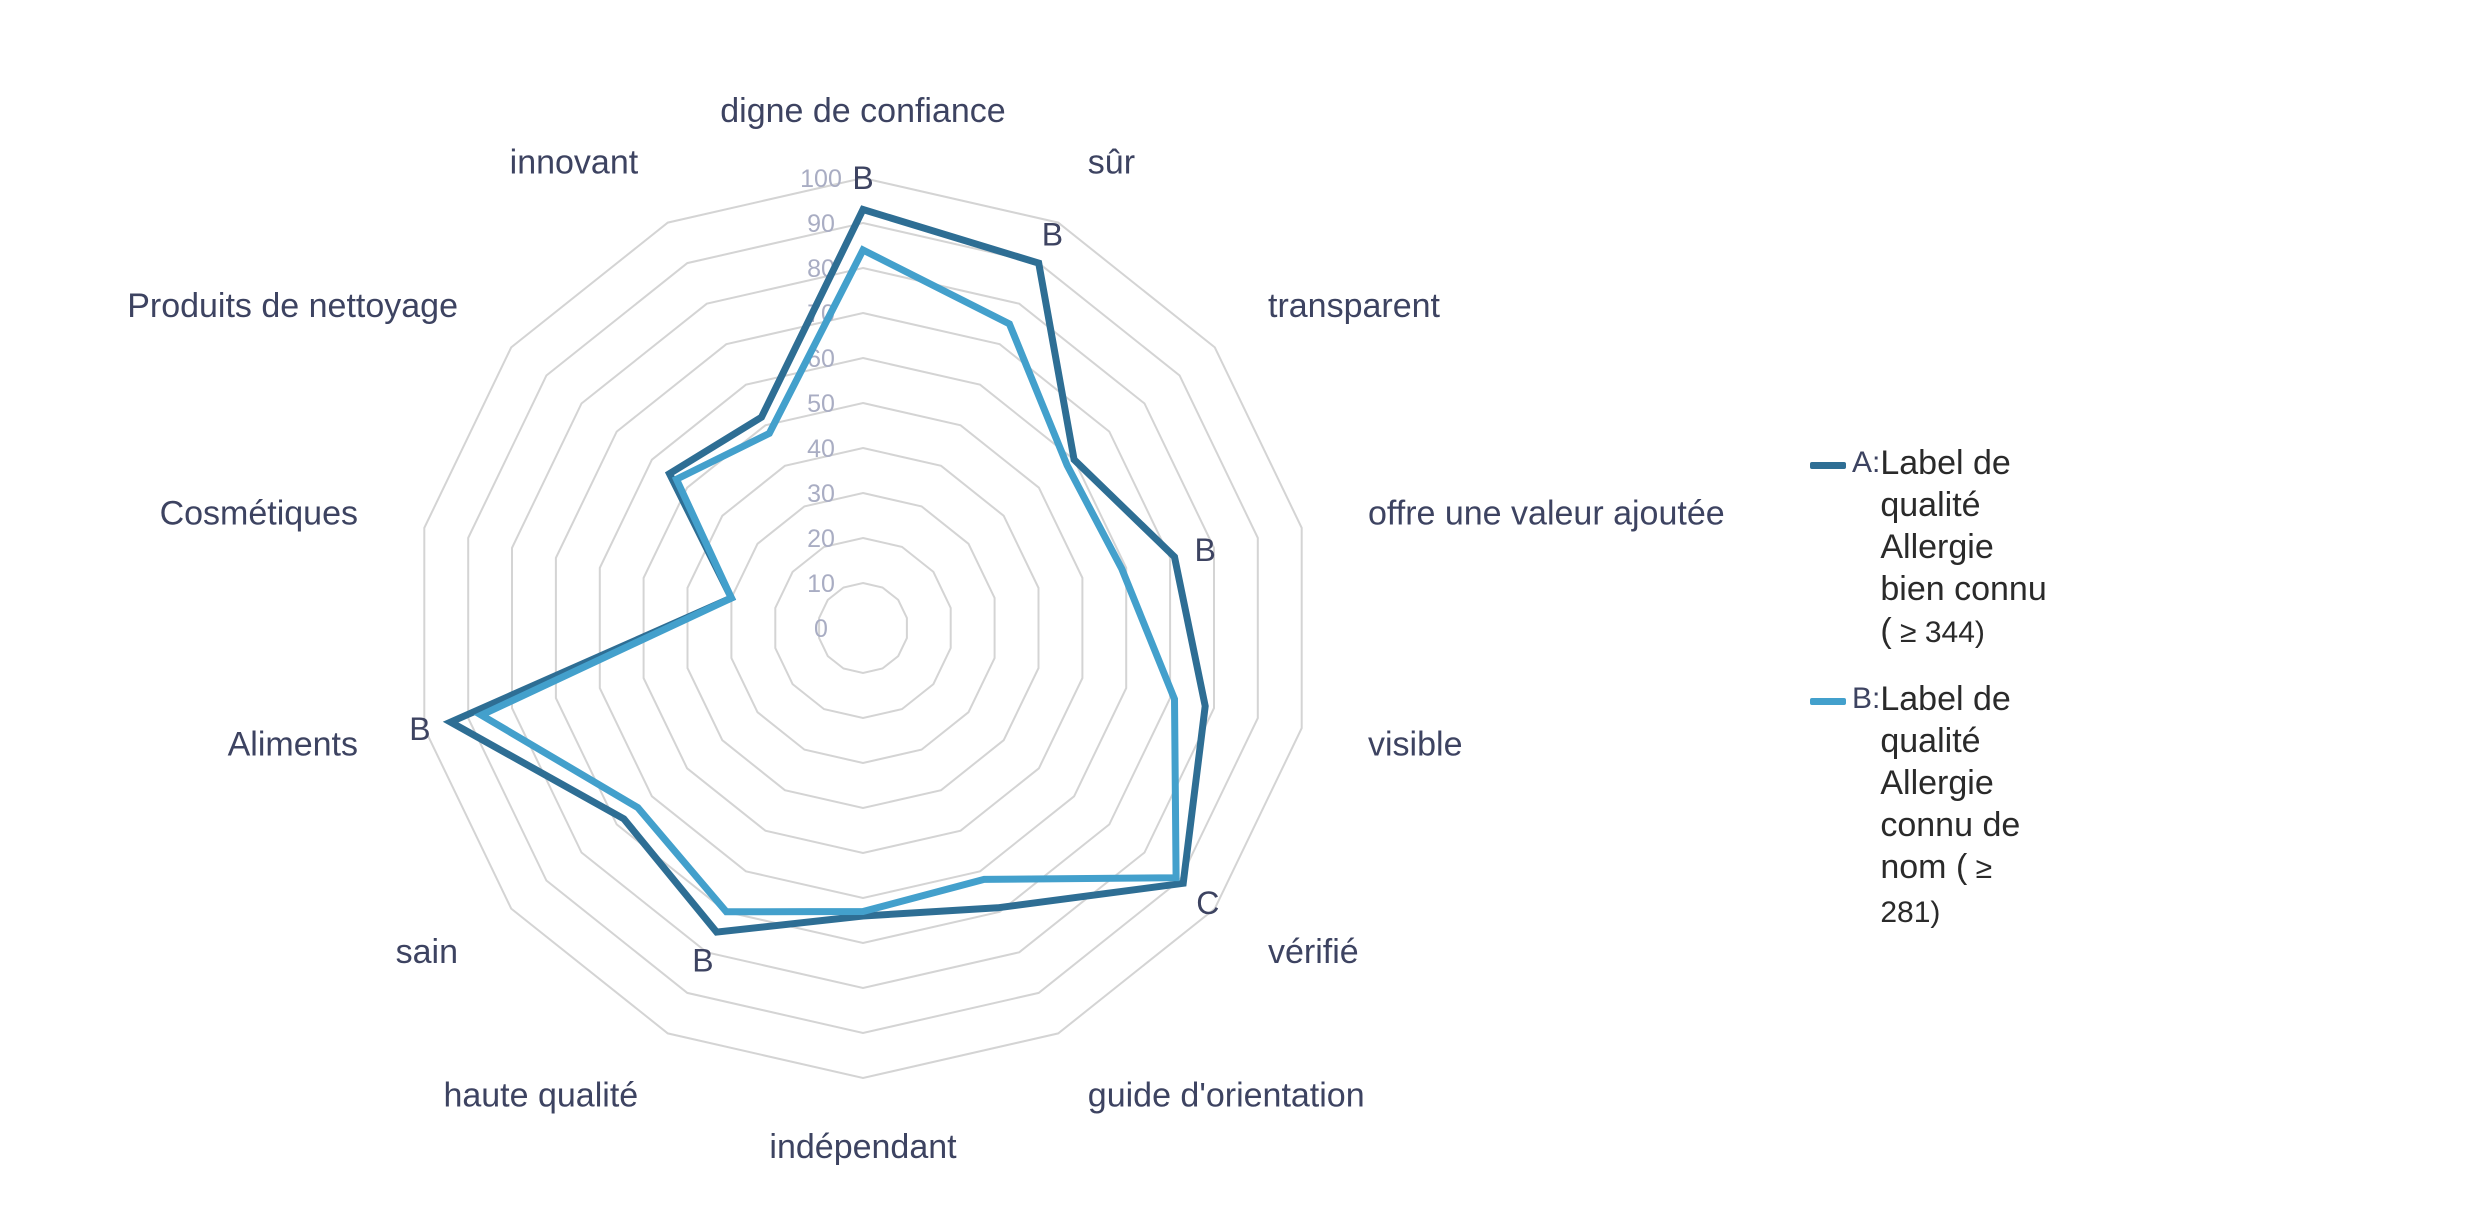 The image size is (2480, 1226). Describe the element at coordinates (574, 162) in the screenshot. I see `axis-label: innovant` at that location.